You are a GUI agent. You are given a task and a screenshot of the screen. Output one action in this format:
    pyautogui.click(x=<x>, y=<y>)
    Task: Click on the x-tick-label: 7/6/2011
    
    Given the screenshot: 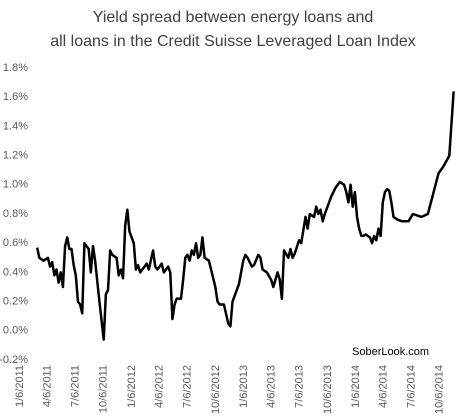 What is the action you would take?
    pyautogui.click(x=75, y=386)
    